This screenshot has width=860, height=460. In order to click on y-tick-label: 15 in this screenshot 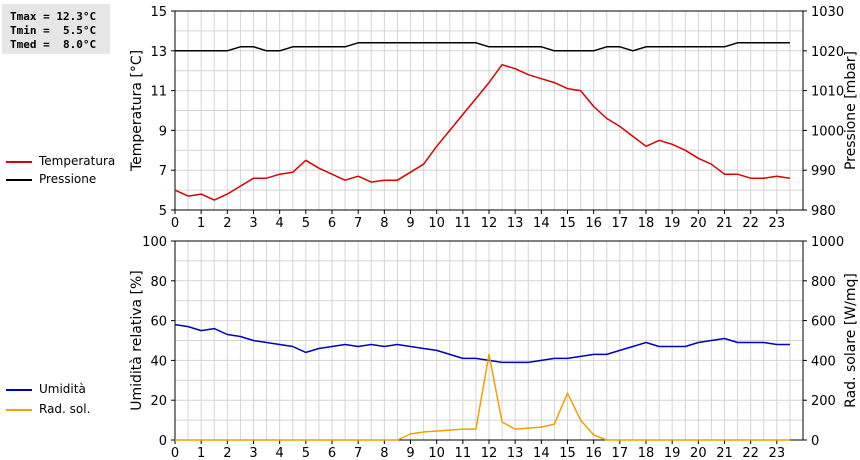, I will do `click(158, 12)`.